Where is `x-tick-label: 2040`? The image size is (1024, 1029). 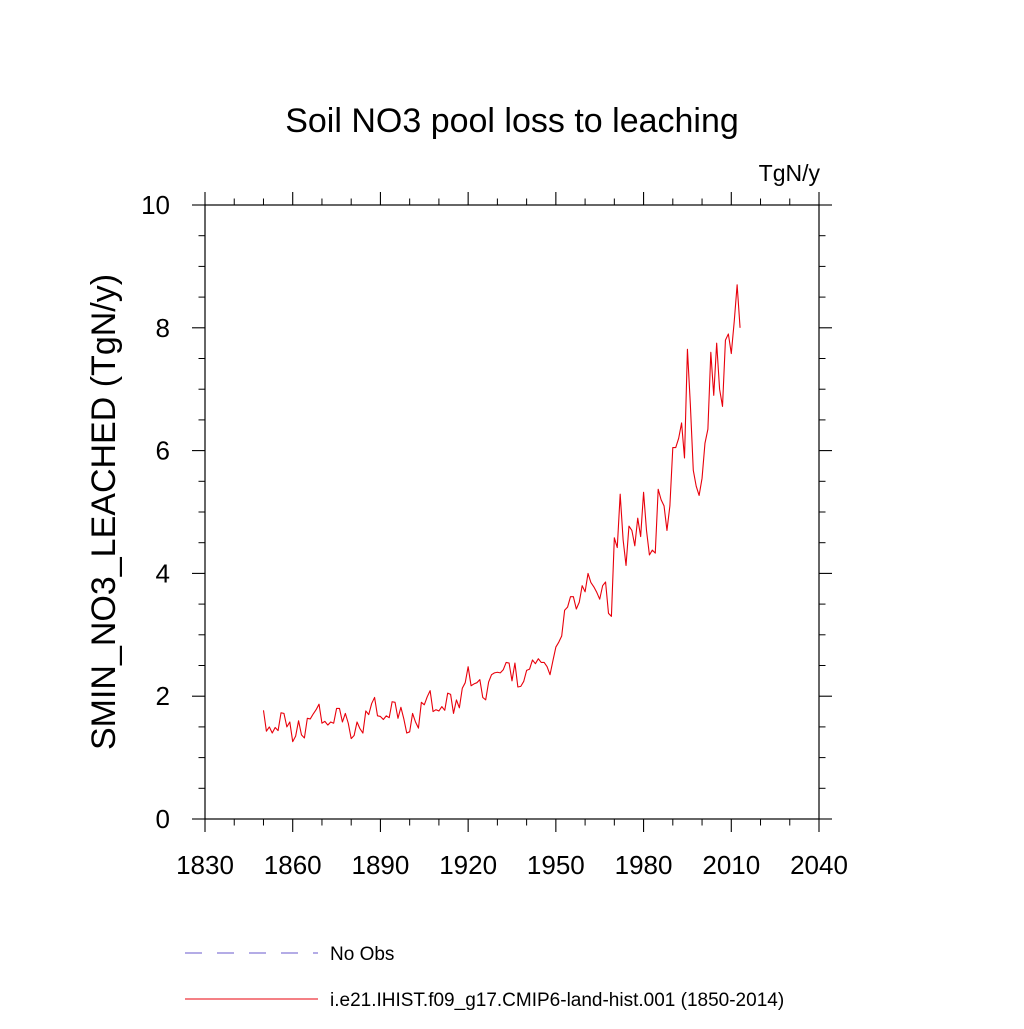
x-tick-label: 2040 is located at coordinates (819, 865).